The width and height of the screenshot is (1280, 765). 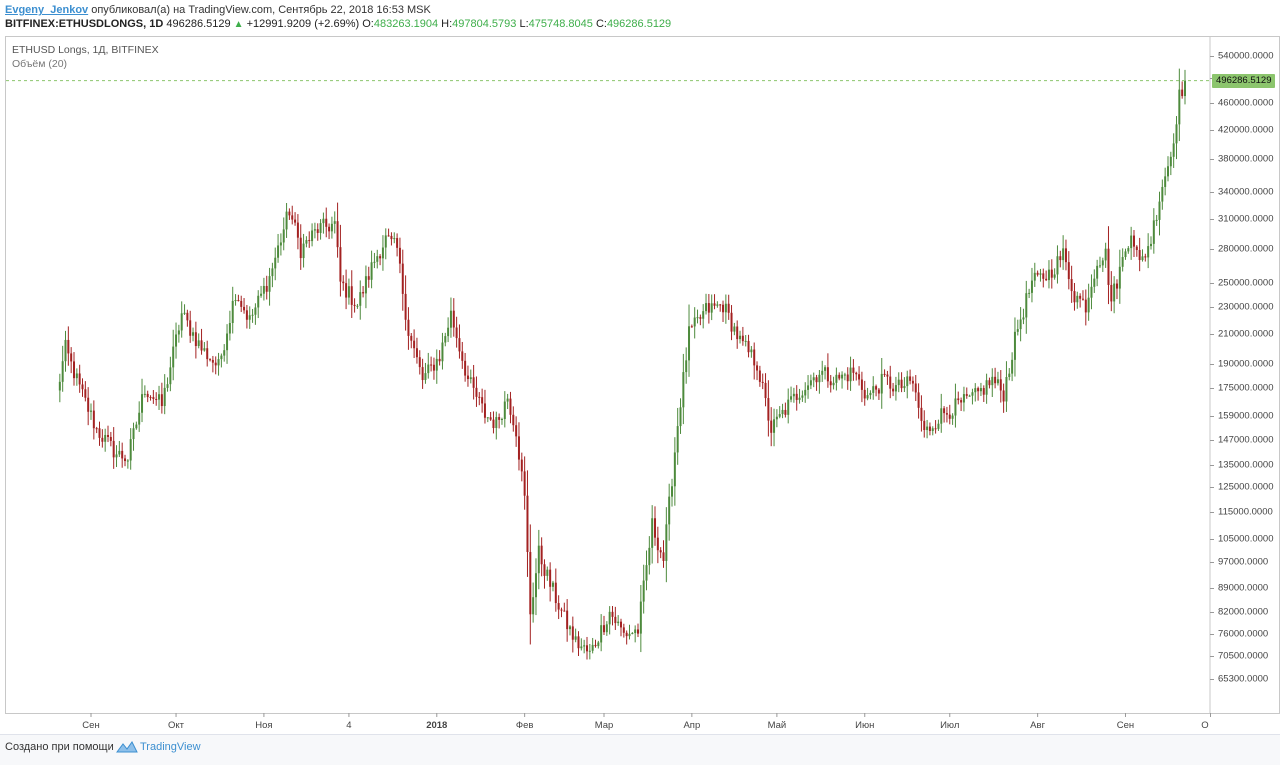 I want to click on time-tick-label: О, so click(x=1205, y=725).